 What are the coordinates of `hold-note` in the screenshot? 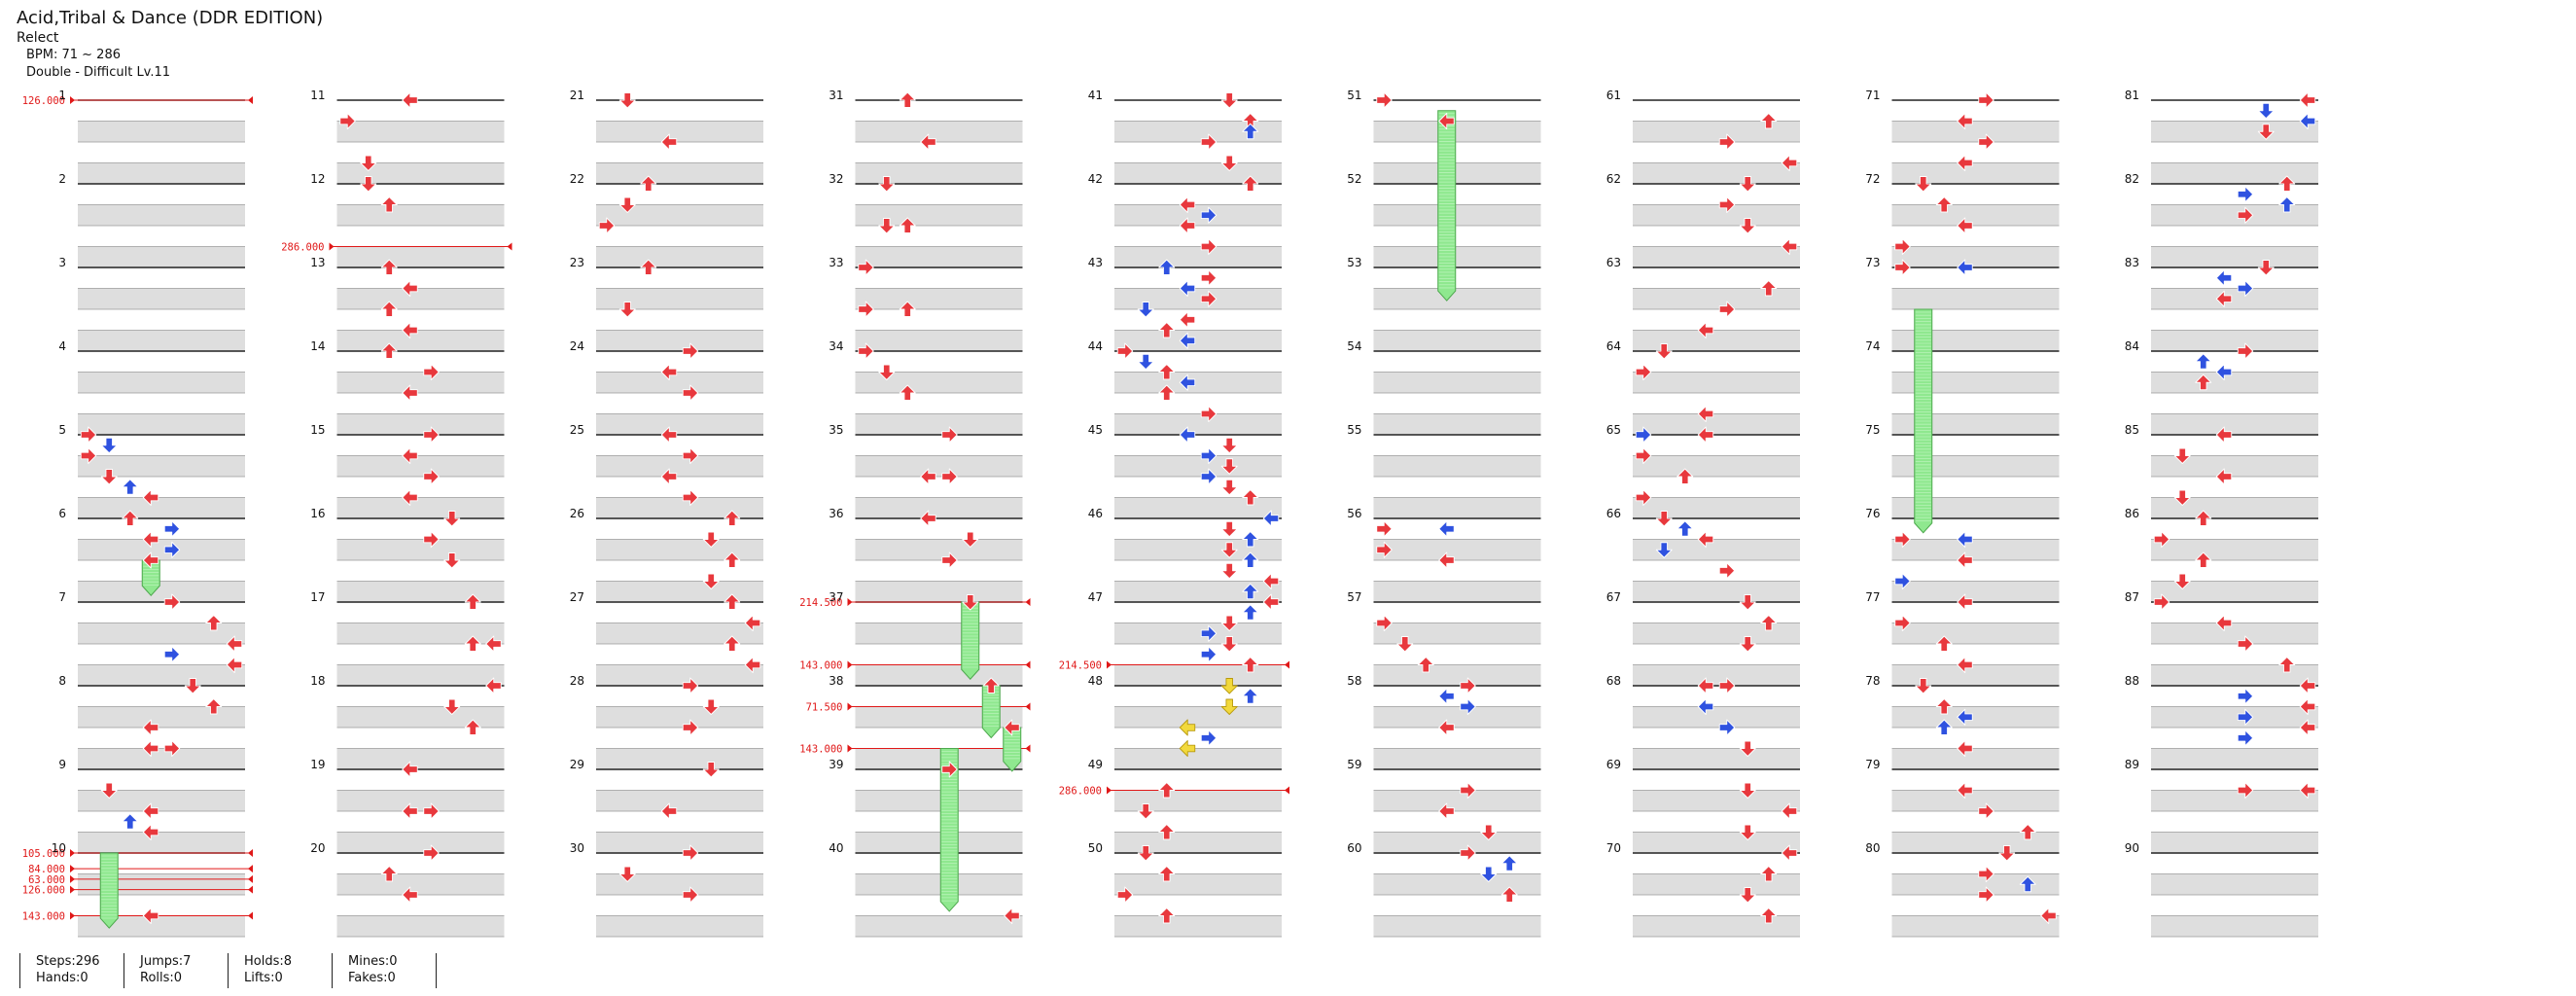 It's located at (991, 712).